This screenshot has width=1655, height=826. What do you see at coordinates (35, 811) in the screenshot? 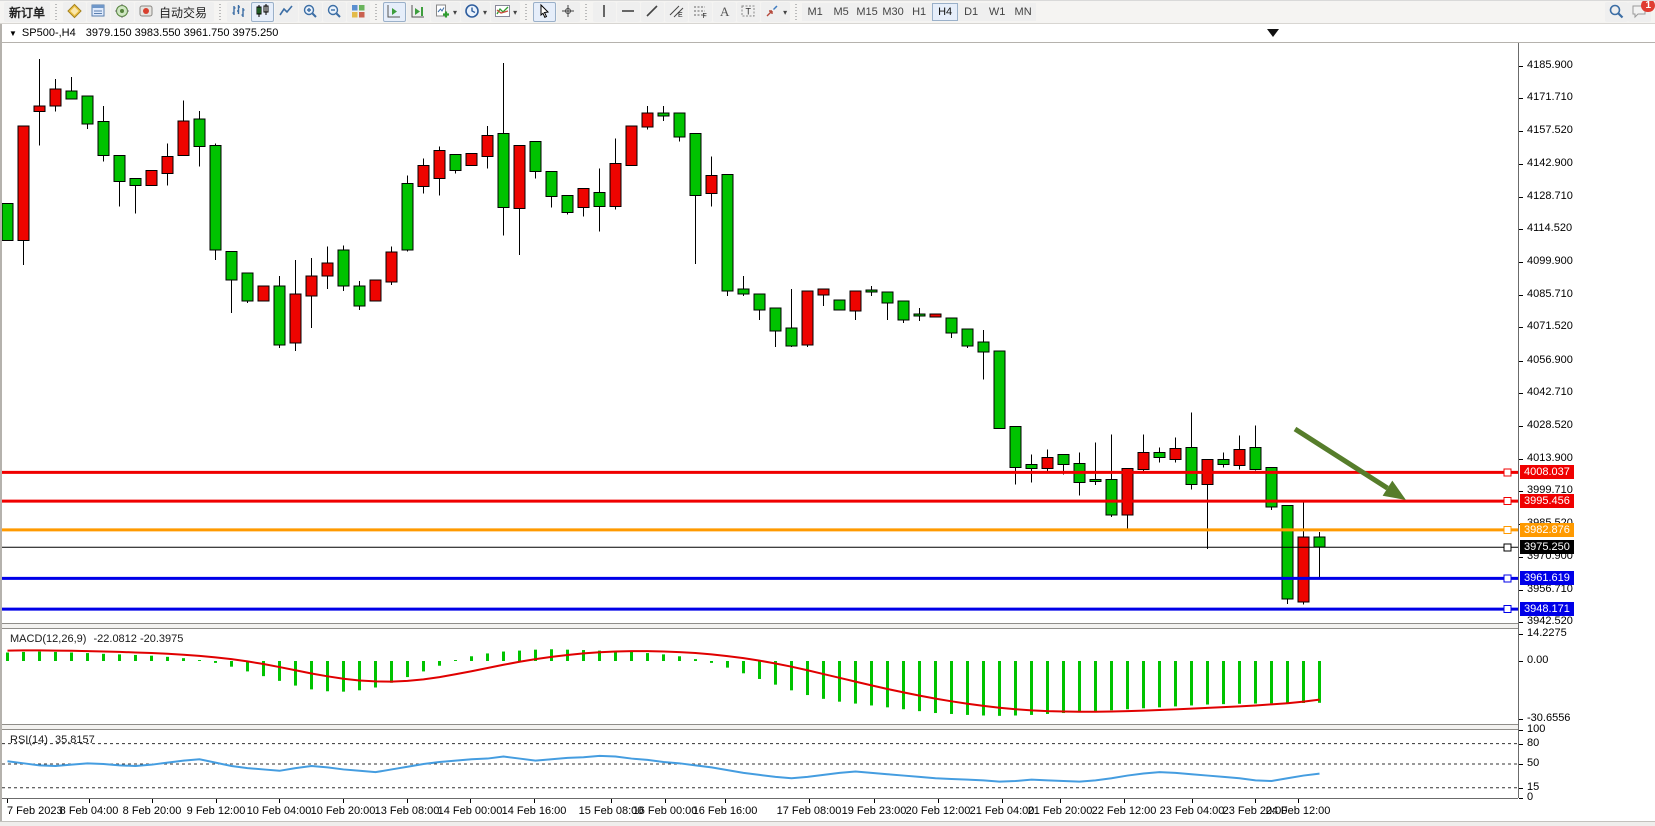
I see `time-tick-label: 7 Feb 2023` at bounding box center [35, 811].